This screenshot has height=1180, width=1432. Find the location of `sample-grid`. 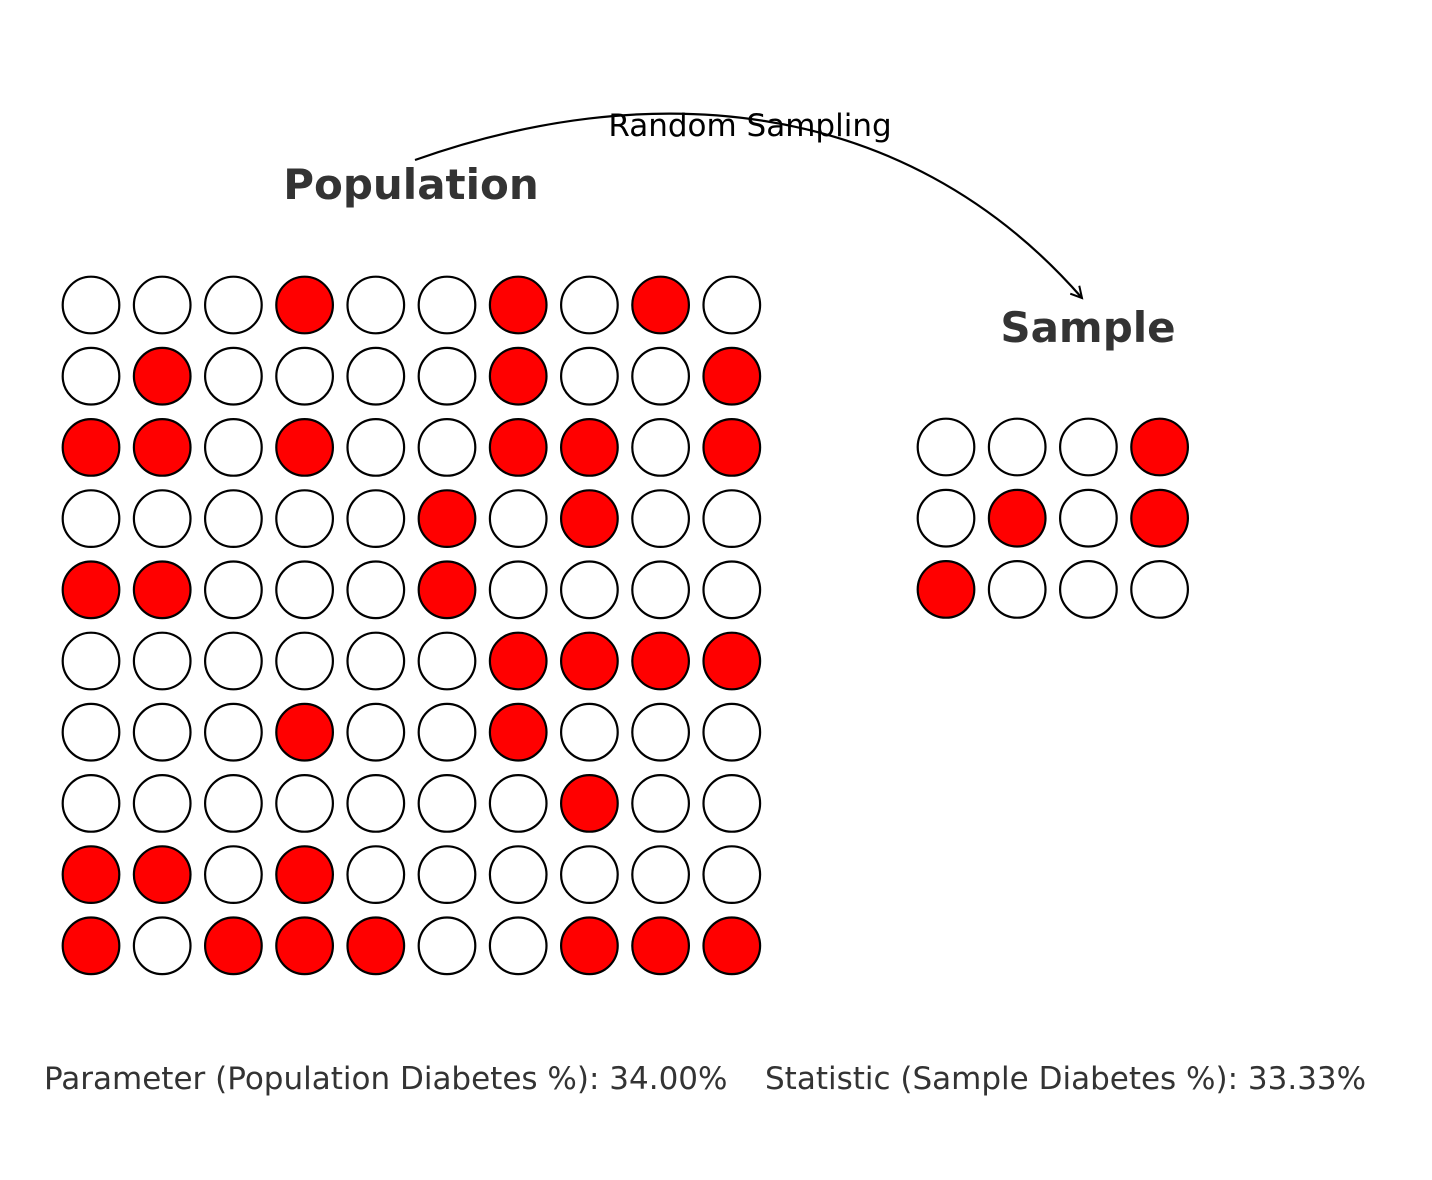

sample-grid is located at coordinates (1052, 518).